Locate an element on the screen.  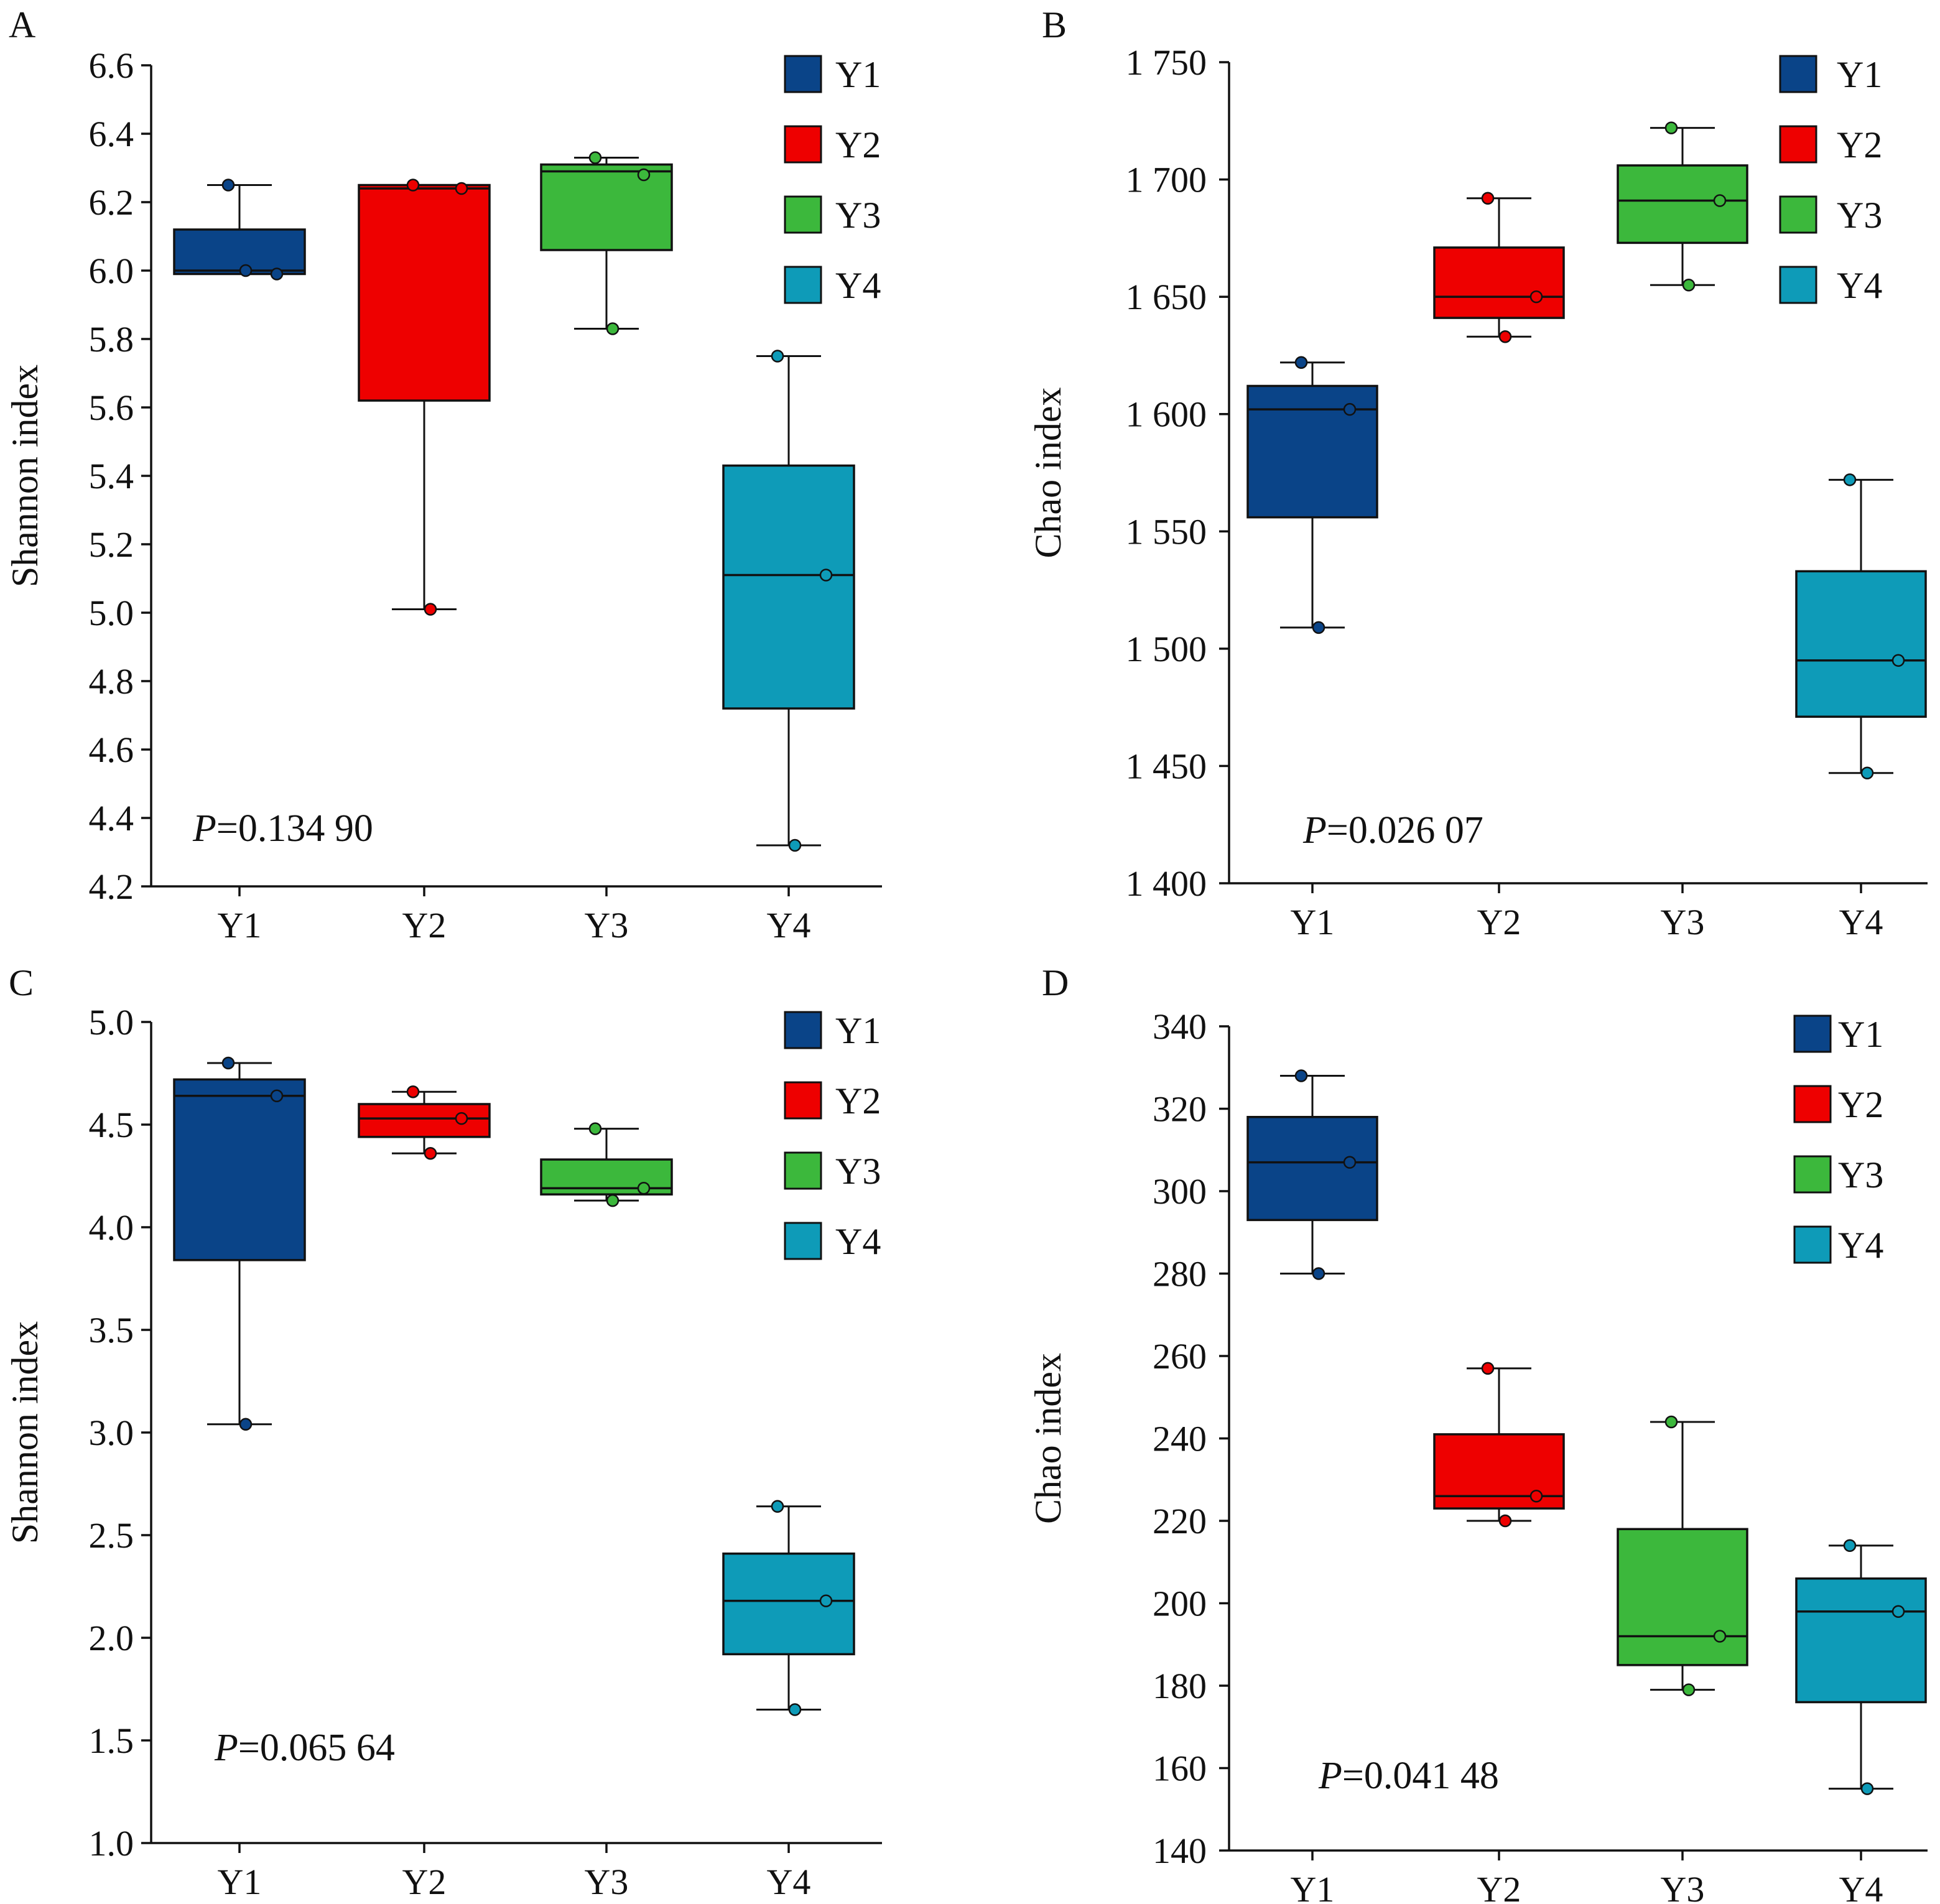
y-tick-label: 4.8 is located at coordinates (111, 681).